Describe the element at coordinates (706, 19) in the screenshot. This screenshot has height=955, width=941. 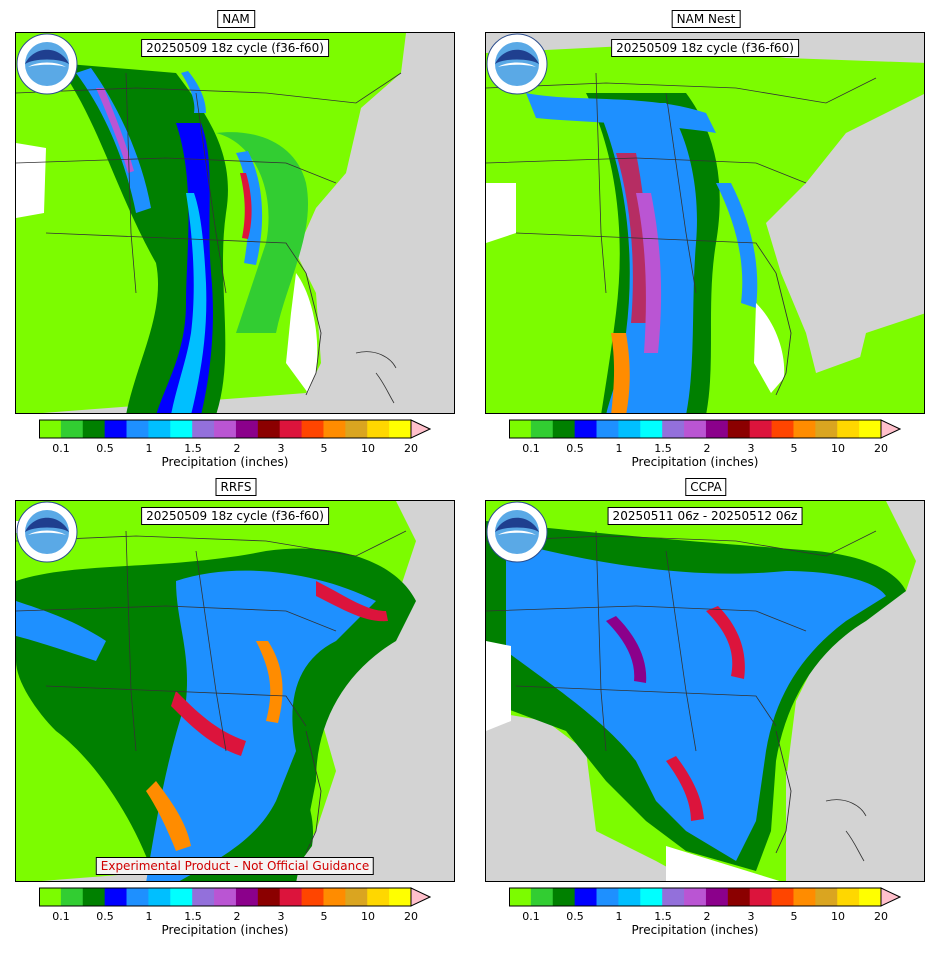
I see `panel-title: NAM Nest` at that location.